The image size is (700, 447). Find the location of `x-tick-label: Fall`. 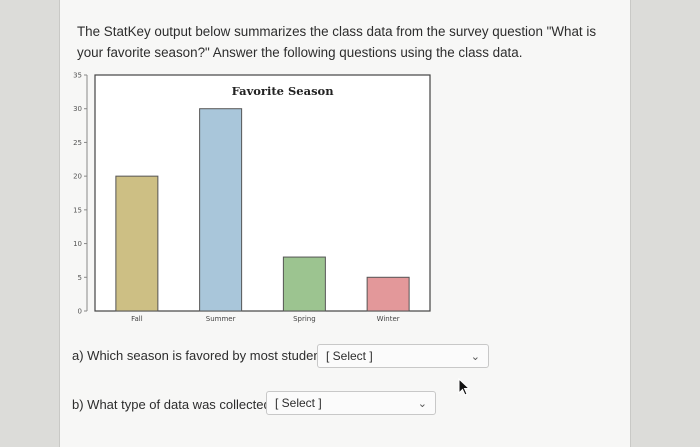

x-tick-label: Fall is located at coordinates (137, 319).